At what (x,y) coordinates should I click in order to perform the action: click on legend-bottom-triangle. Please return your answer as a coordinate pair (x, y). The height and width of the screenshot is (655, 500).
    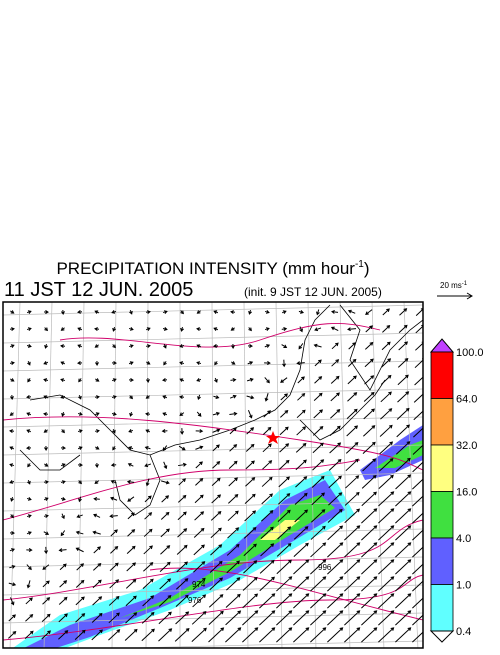
    Looking at the image, I should click on (442, 636).